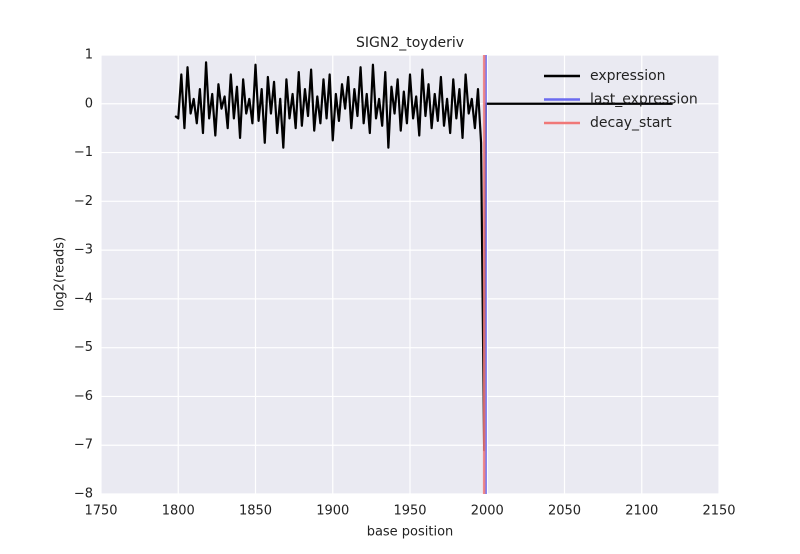  Describe the element at coordinates (178, 511) in the screenshot. I see `x-tick-label: 1800` at that location.